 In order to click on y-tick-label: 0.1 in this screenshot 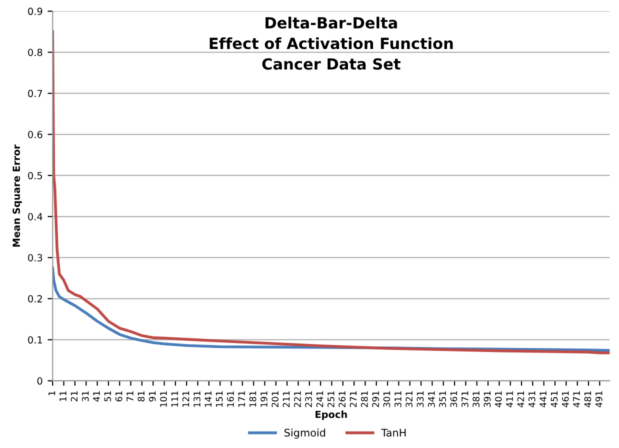, I will do `click(35, 340)`.